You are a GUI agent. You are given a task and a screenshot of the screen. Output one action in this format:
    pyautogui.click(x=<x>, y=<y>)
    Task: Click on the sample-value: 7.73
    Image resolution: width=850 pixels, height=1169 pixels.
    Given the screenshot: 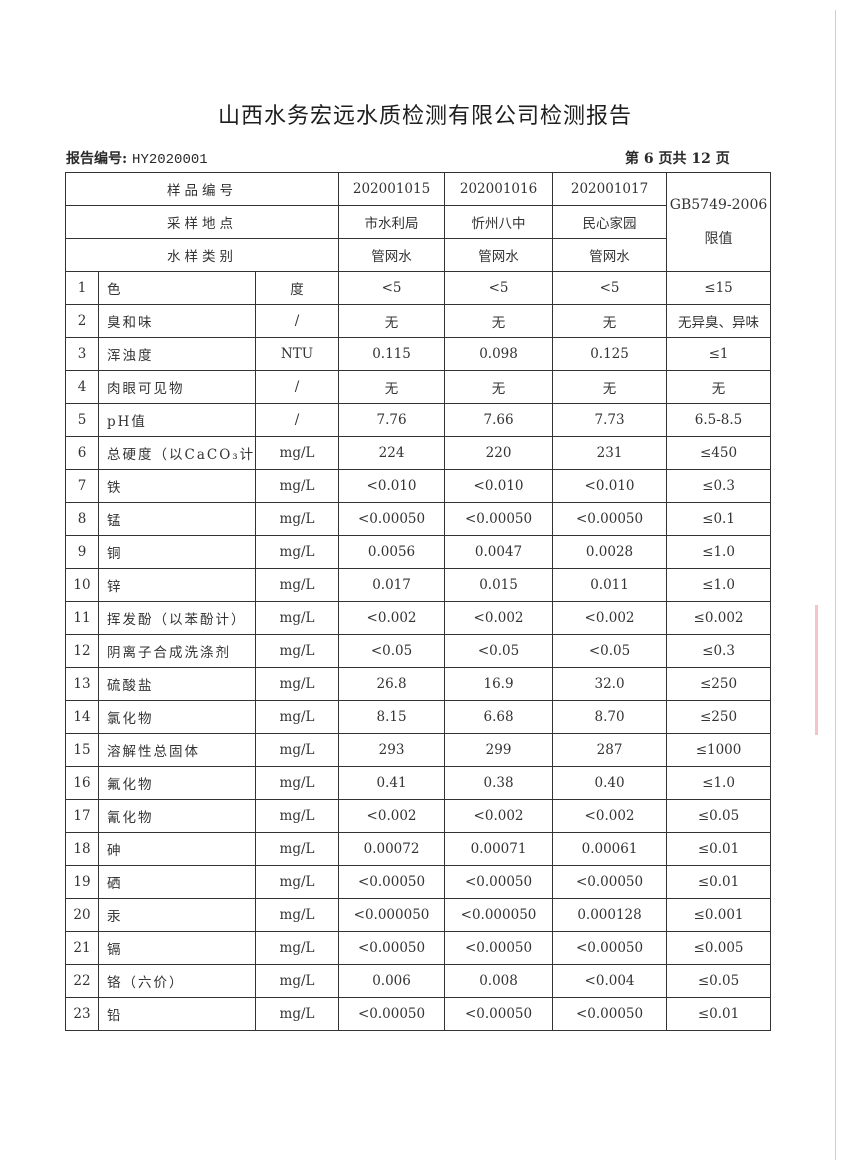 What is the action you would take?
    pyautogui.click(x=610, y=420)
    